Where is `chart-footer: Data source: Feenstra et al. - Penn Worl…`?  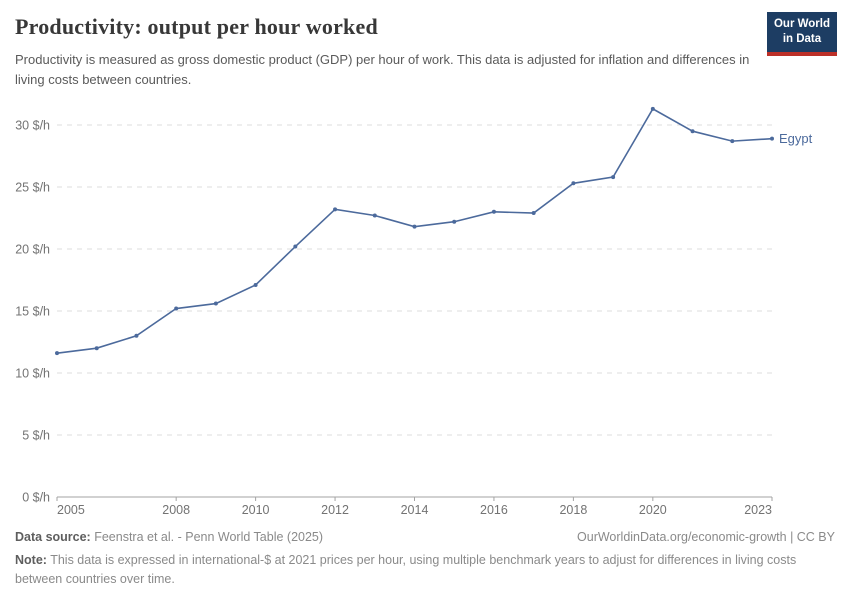
chart-footer: Data source: Feenstra et al. - Penn Worl… is located at coordinates (425, 559).